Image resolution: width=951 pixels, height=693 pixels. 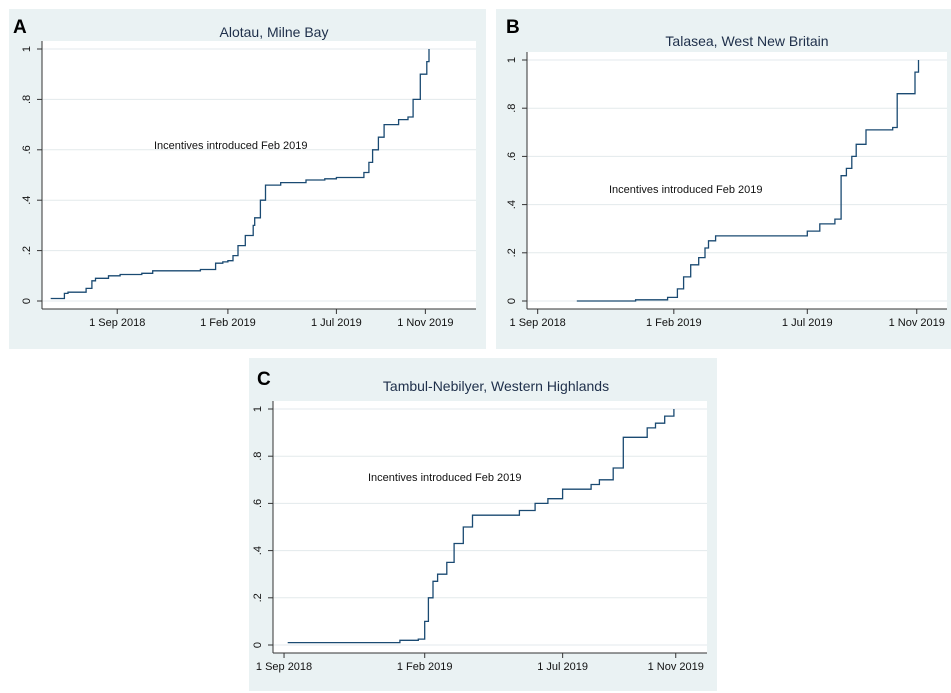 I want to click on panel-letter: B, so click(x=513, y=27).